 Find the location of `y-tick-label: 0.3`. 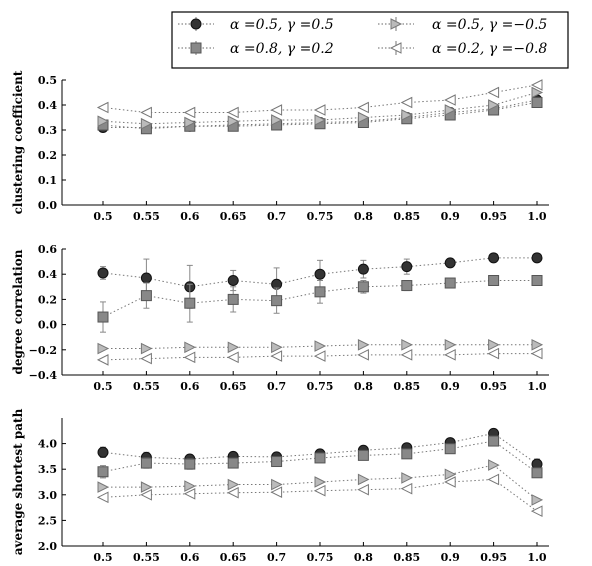

y-tick-label: 0.3 is located at coordinates (47, 130).